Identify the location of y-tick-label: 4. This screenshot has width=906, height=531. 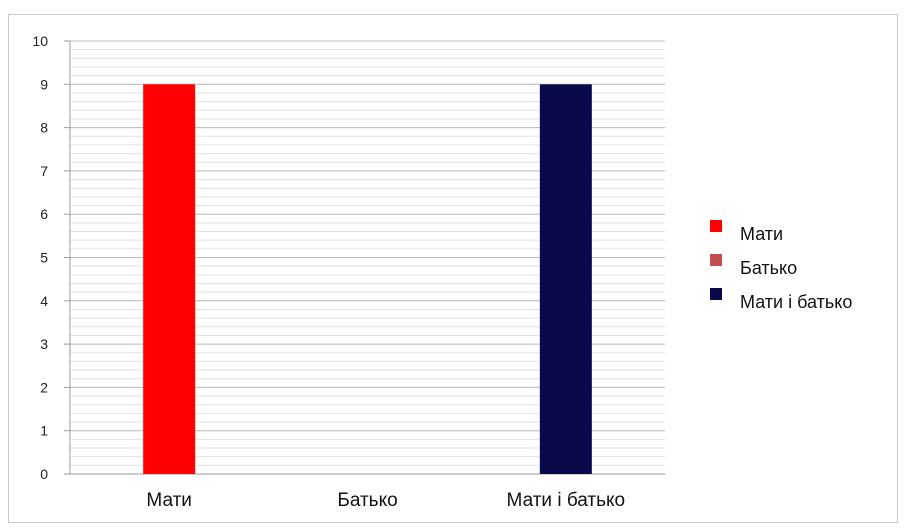
(44, 301).